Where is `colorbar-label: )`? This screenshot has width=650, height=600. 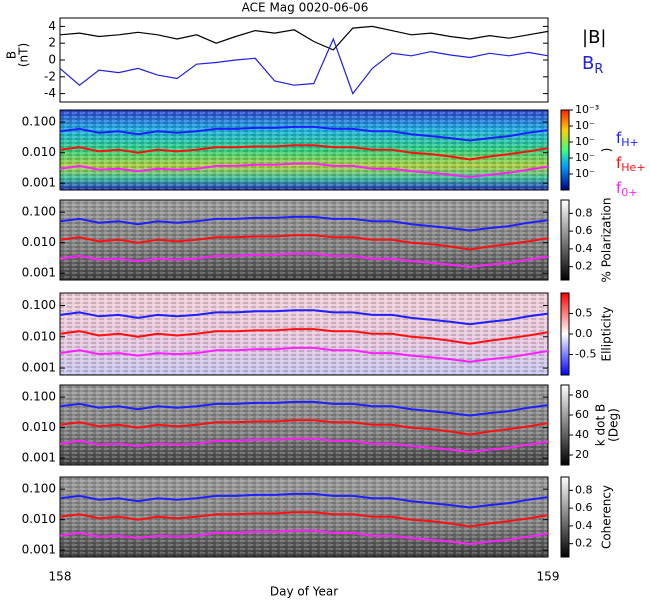 colorbar-label: ) is located at coordinates (607, 150).